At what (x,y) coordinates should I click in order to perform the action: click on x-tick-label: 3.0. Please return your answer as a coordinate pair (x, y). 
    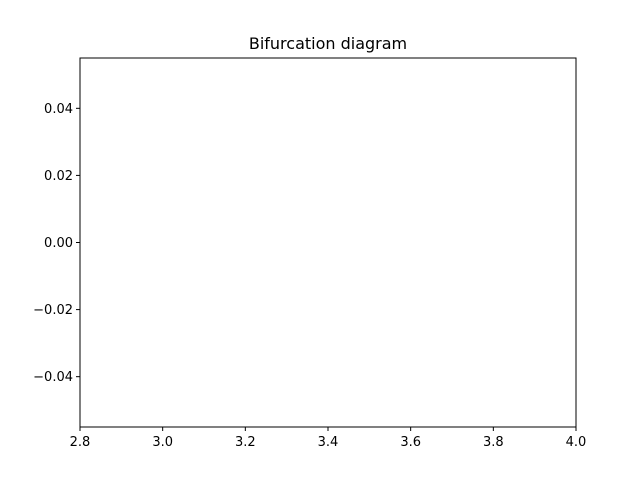
    Looking at the image, I should click on (162, 442).